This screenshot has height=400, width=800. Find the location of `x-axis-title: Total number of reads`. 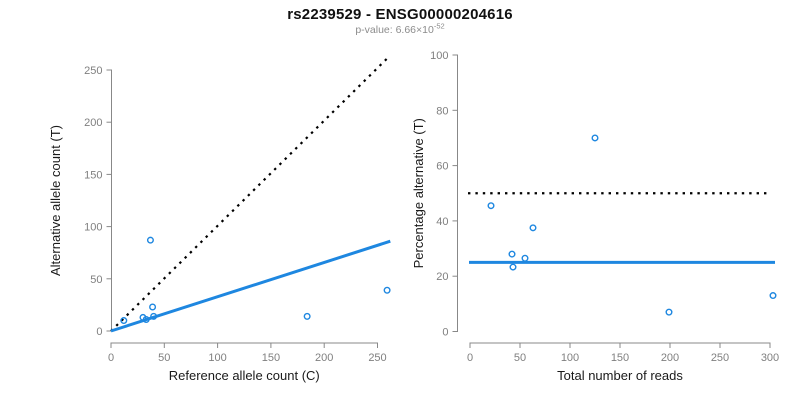

x-axis-title: Total number of reads is located at coordinates (620, 375).